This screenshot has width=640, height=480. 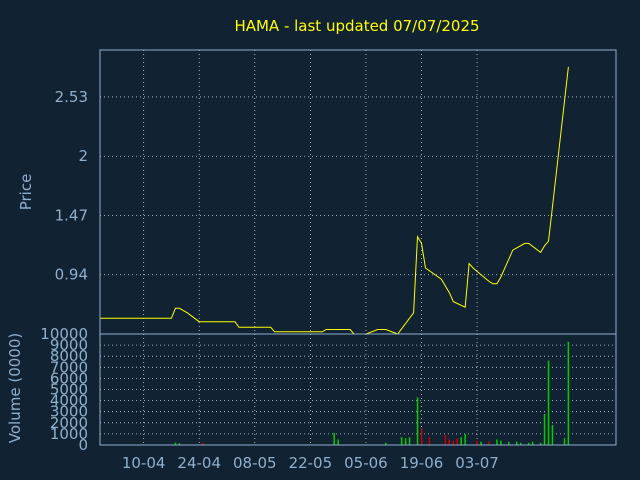 What do you see at coordinates (69, 401) in the screenshot?
I see `volume-tick-label: 4000` at bounding box center [69, 401].